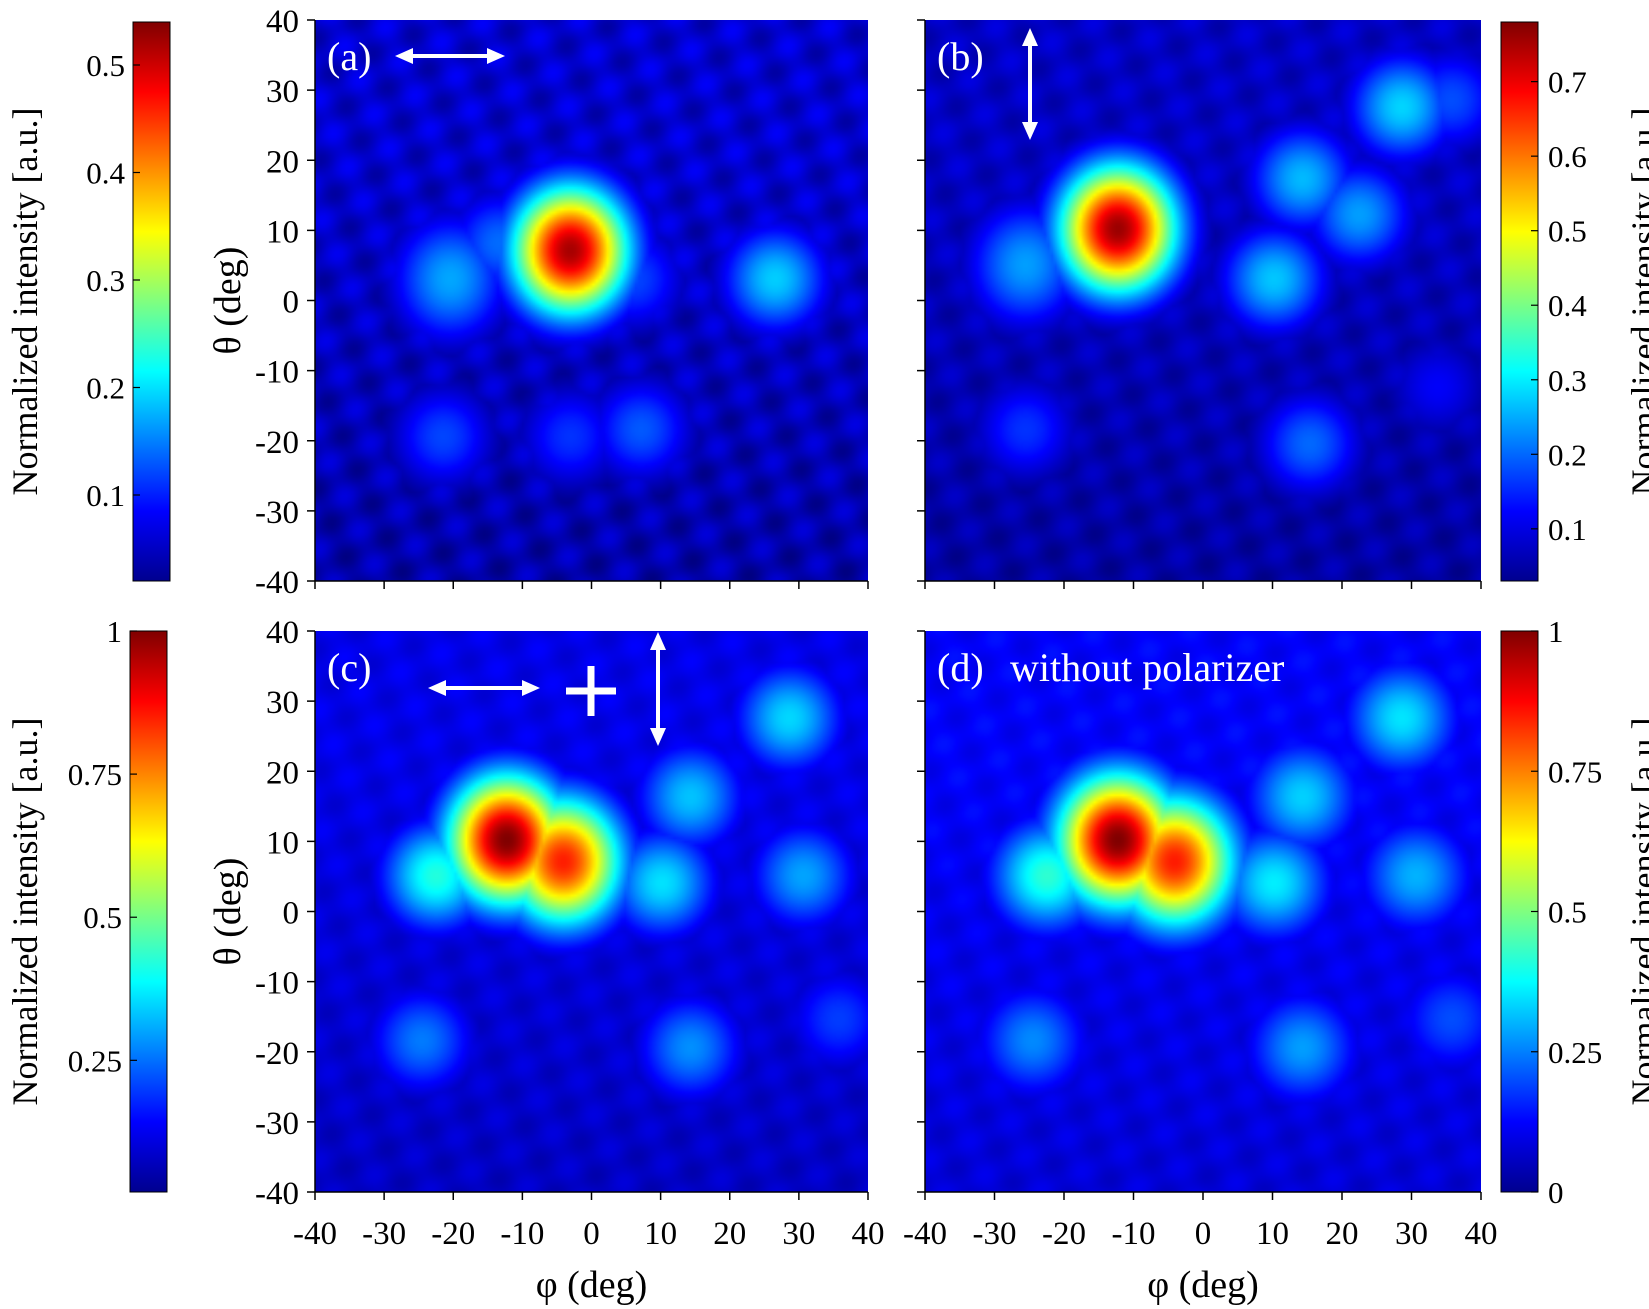  What do you see at coordinates (349, 56) in the screenshot?
I see `panel-label: (a)` at bounding box center [349, 56].